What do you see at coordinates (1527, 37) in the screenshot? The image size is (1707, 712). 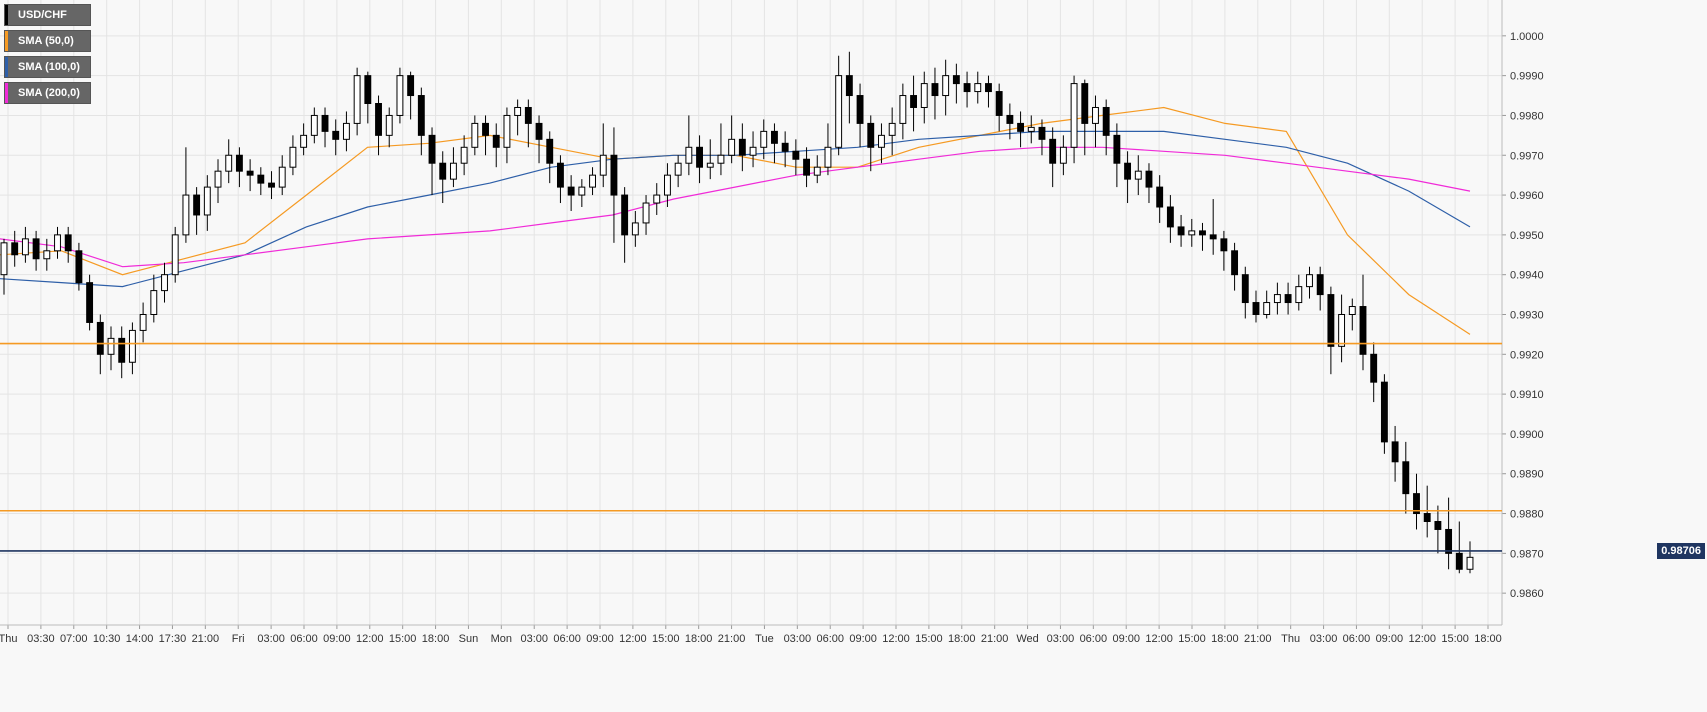 I see `y-tick-label: 1.0000` at bounding box center [1527, 37].